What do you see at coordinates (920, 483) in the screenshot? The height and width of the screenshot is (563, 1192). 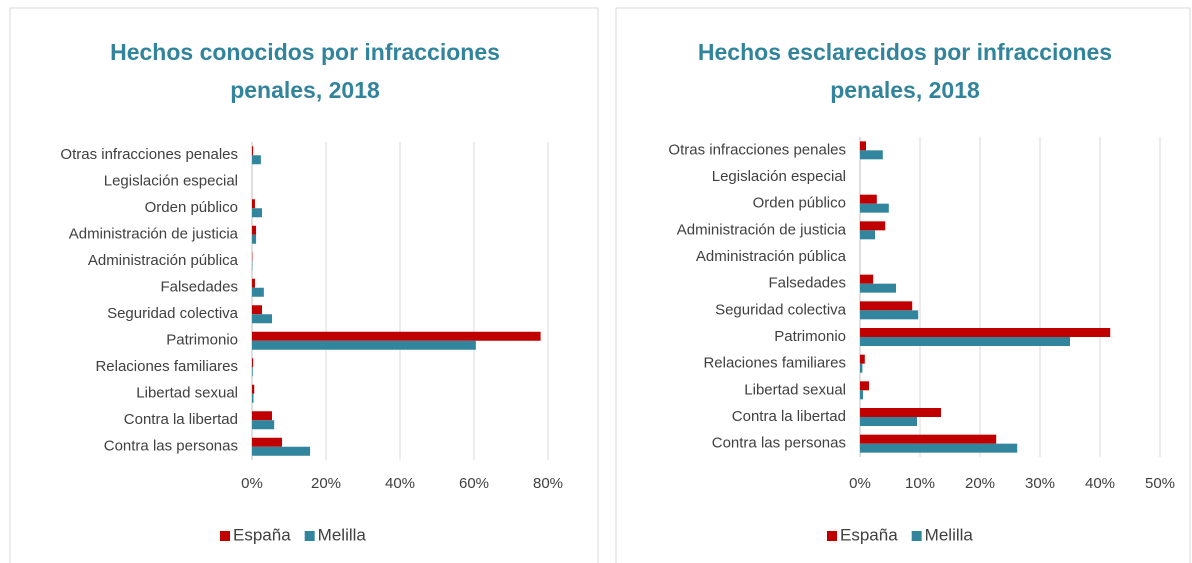 I see `x-tick-label: 10%` at bounding box center [920, 483].